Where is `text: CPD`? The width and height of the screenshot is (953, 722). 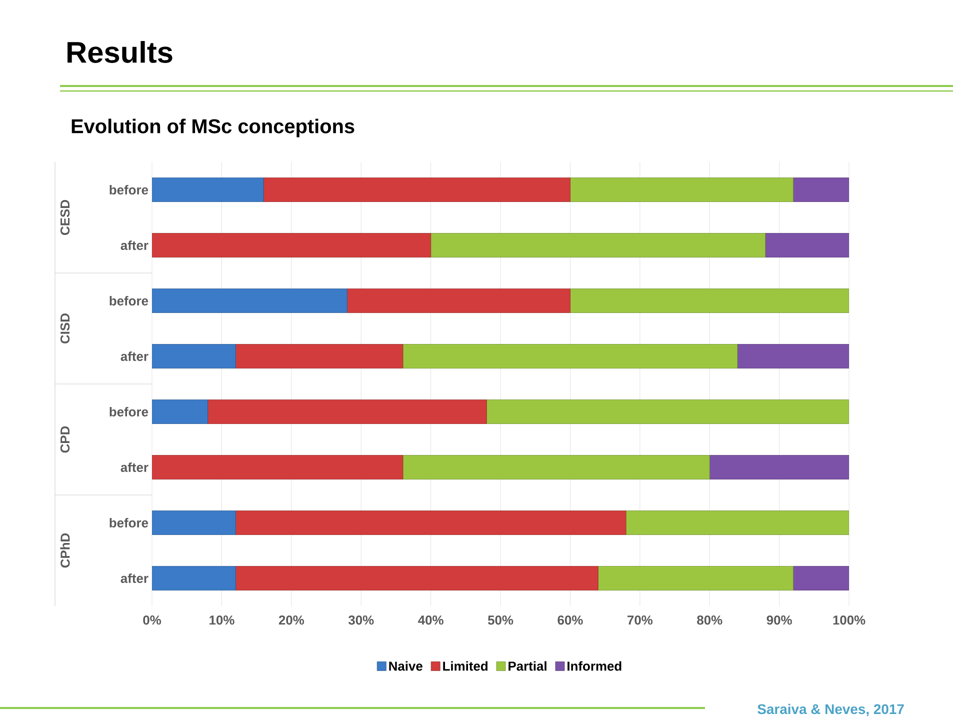
text: CPD is located at coordinates (65, 439).